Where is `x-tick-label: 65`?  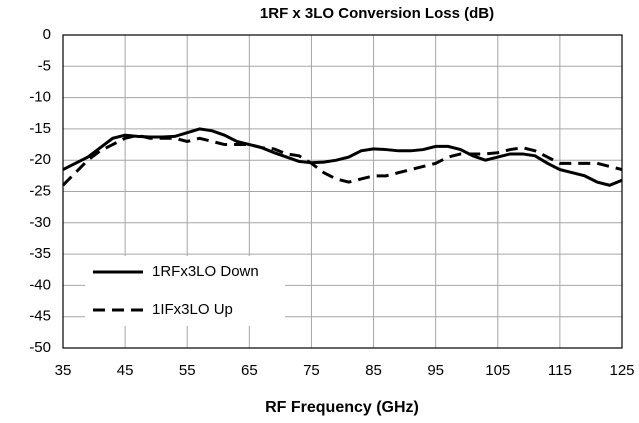
x-tick-label: 65 is located at coordinates (249, 370).